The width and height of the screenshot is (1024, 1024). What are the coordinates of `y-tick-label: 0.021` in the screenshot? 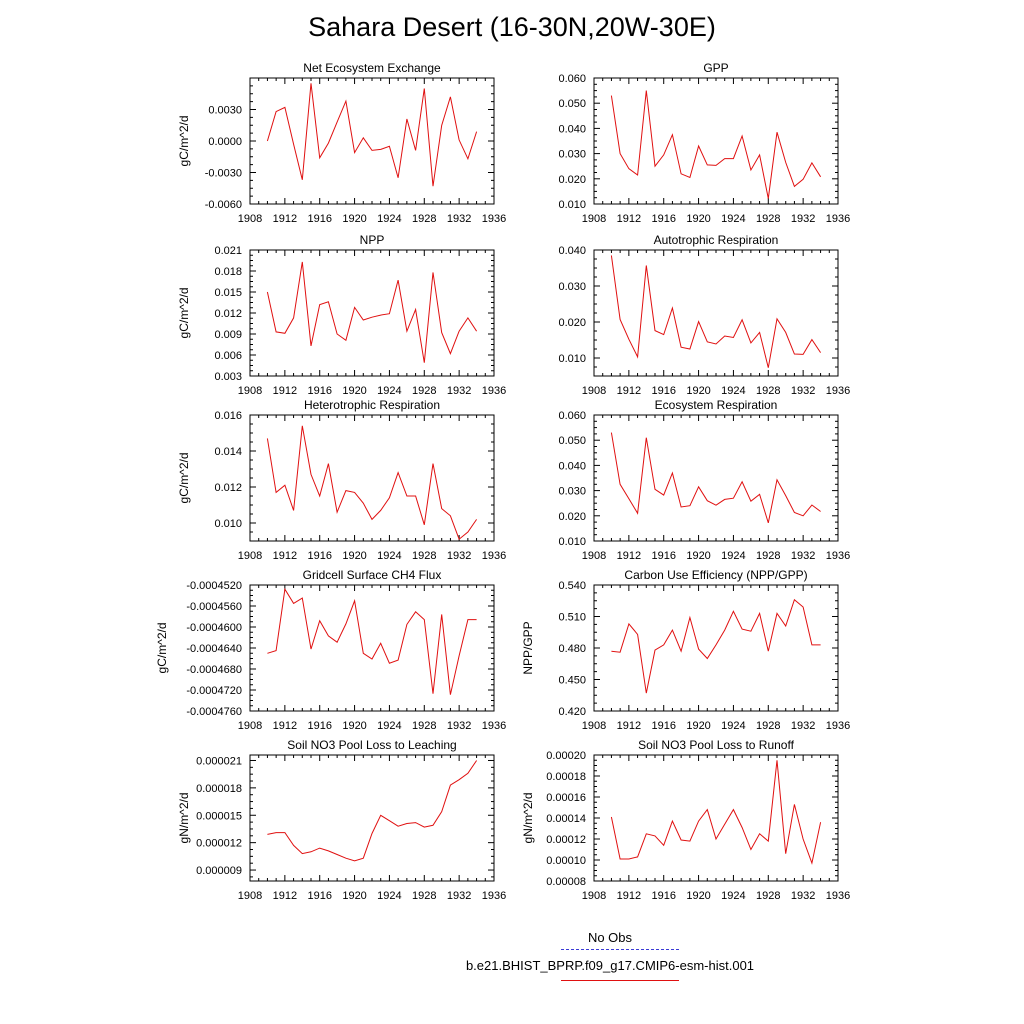 It's located at (228, 251).